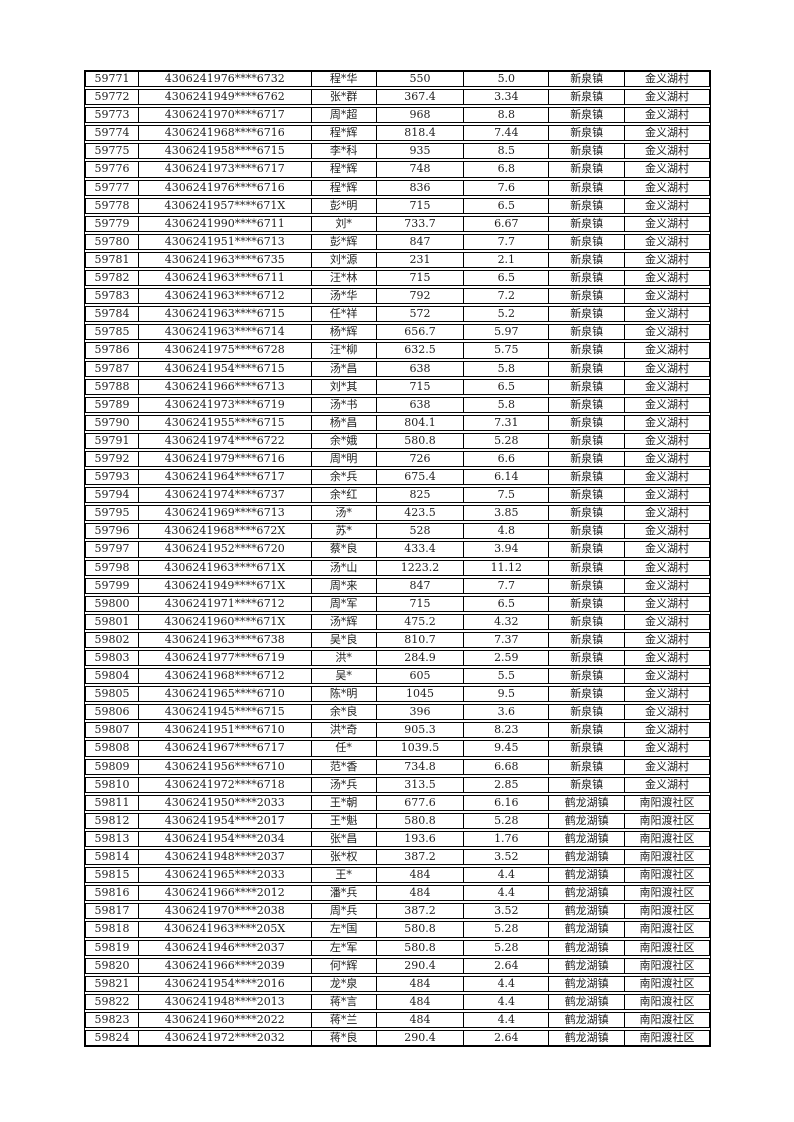  What do you see at coordinates (112, 911) in the screenshot?
I see `cell-serial-number: 59817` at bounding box center [112, 911].